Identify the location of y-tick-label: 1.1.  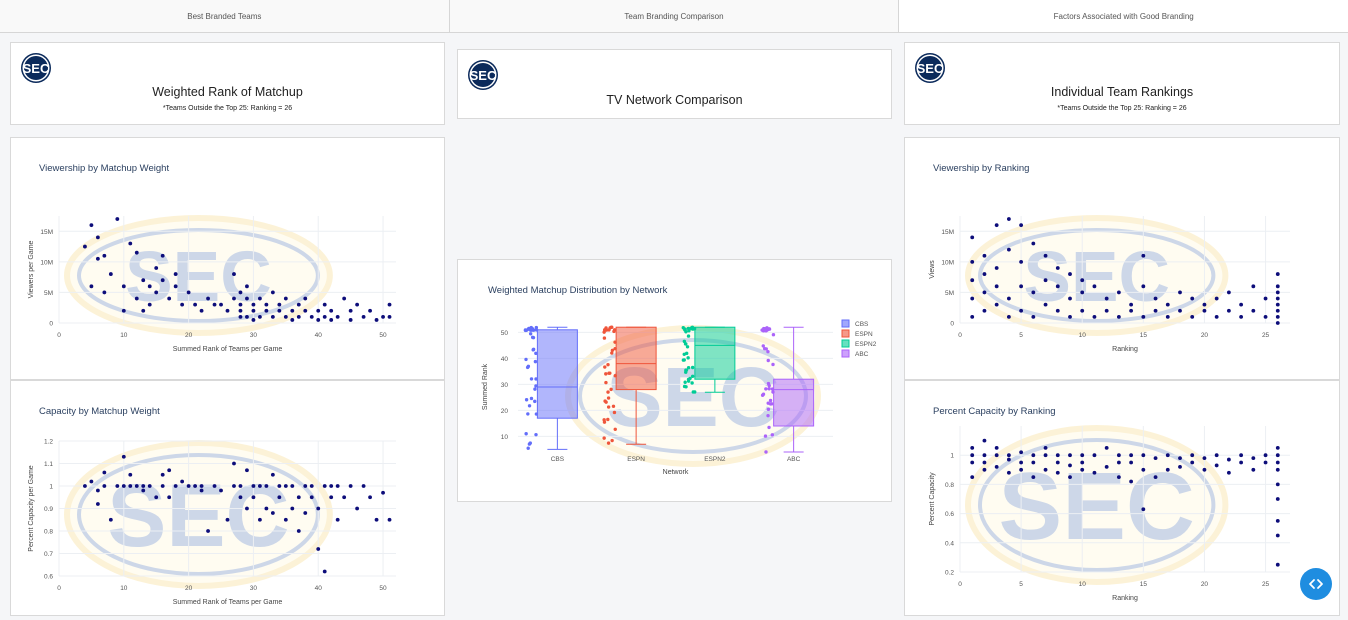
(48, 464).